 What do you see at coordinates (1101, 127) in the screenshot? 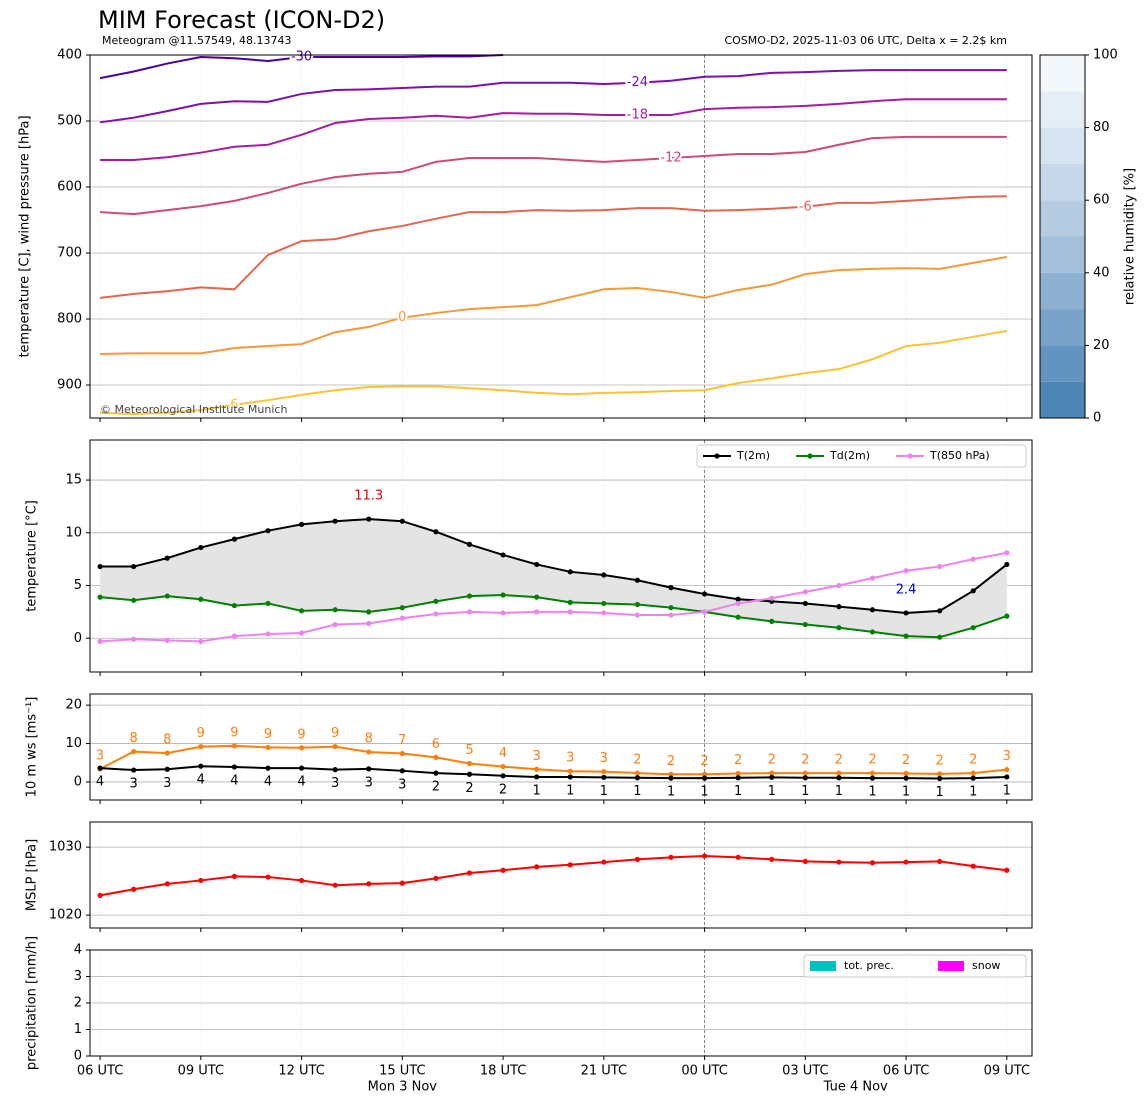
I see `colorbar-tick-label: 80` at bounding box center [1101, 127].